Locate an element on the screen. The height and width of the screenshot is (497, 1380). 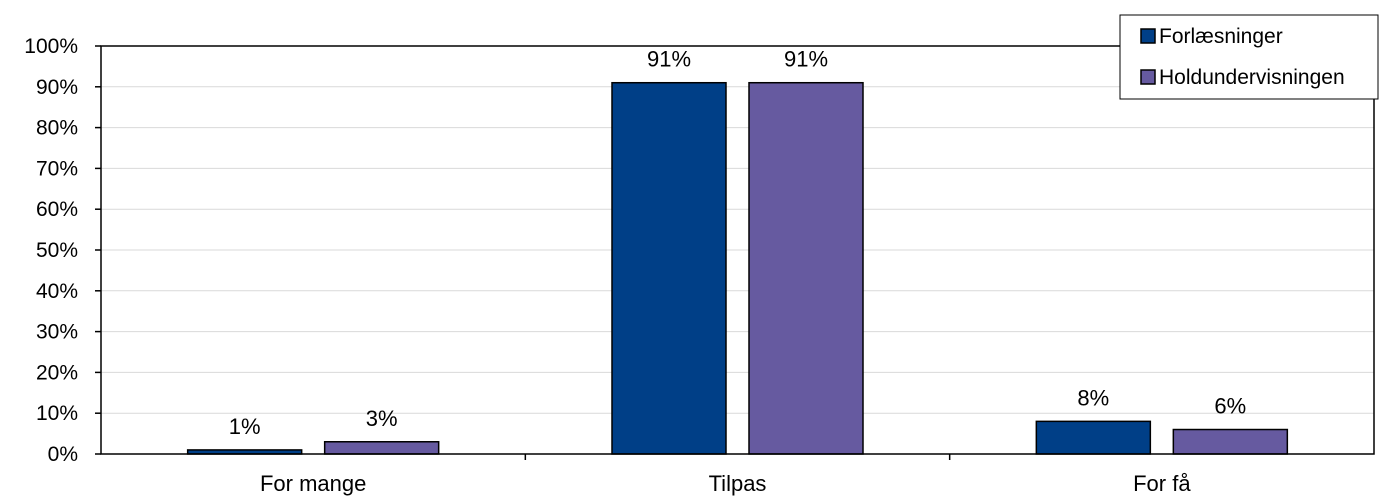
y-axis: 0% 10% 20% 30% 40% 50% 60% 70% 80% 90% 100% is located at coordinates (62, 250).